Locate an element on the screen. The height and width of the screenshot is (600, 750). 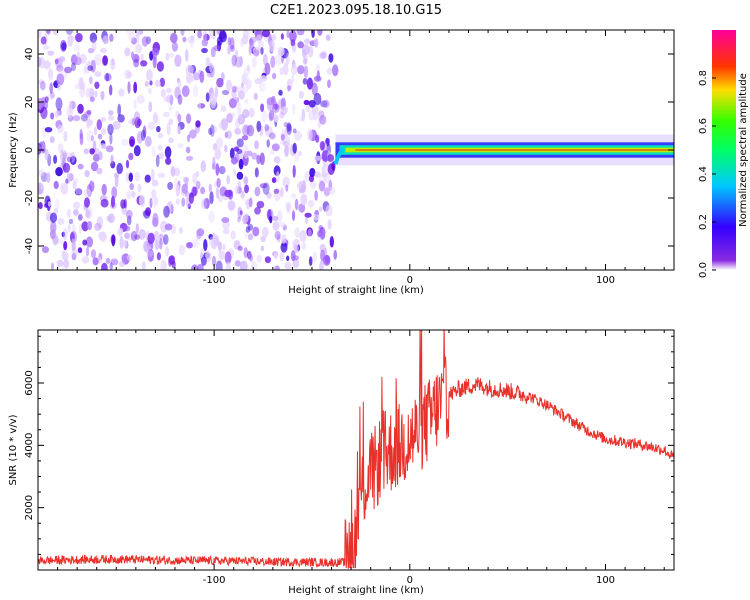
colorbar-tick-label: 0.2 is located at coordinates (703, 222).